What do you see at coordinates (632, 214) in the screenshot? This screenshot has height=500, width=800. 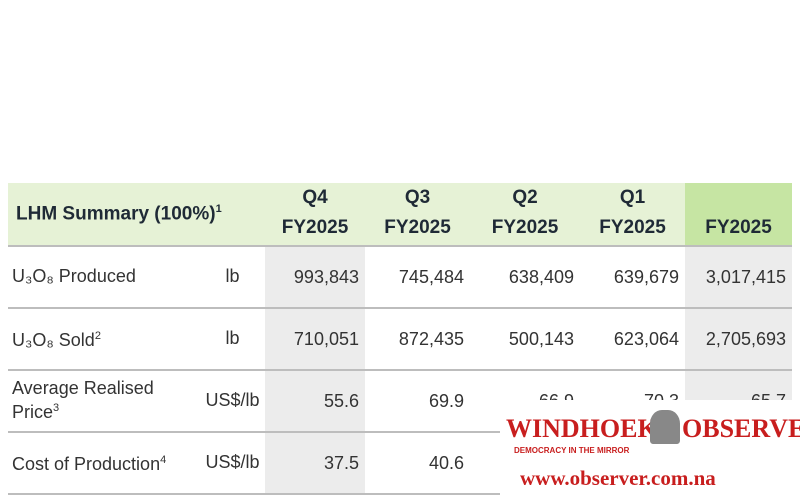 I see `column-header: Q1 FY2025` at bounding box center [632, 214].